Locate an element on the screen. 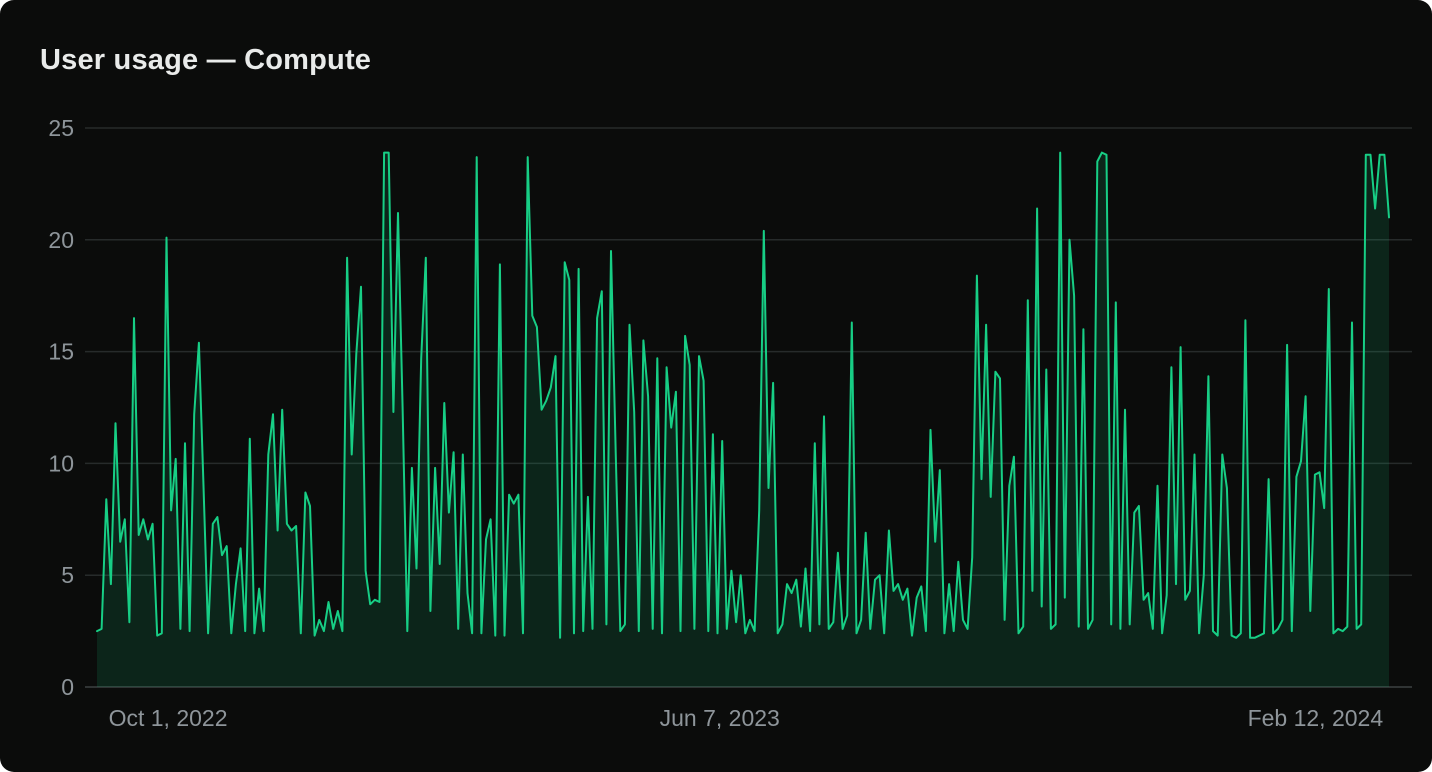 The width and height of the screenshot is (1432, 772). x-tick-label-1: Jun 7, 2023 is located at coordinates (720, 718).